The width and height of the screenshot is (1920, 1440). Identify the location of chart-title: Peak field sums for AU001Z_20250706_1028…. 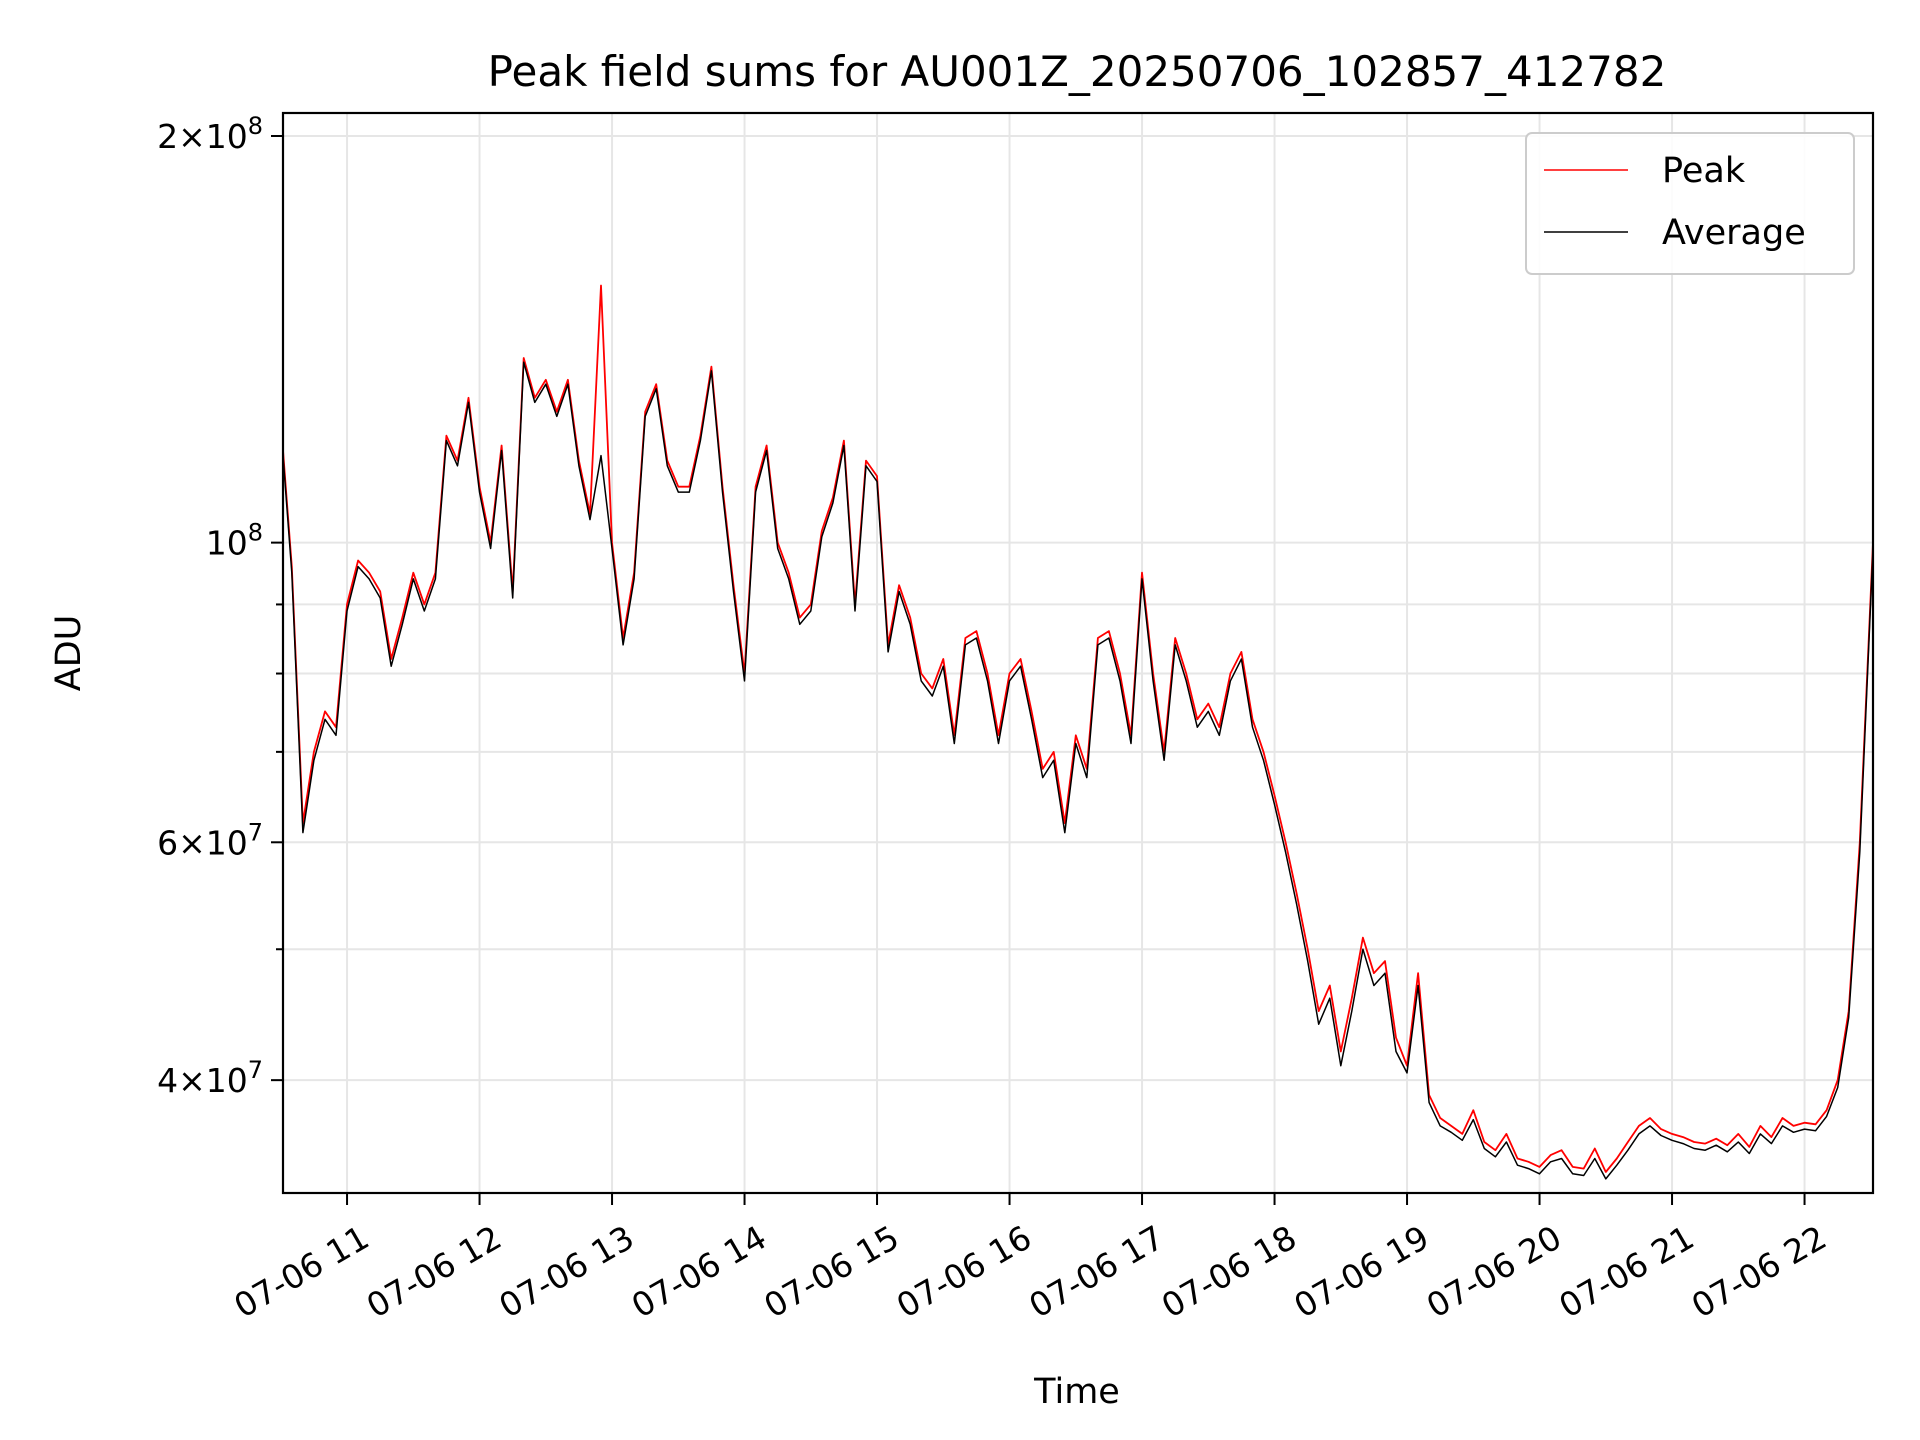
(1077, 71).